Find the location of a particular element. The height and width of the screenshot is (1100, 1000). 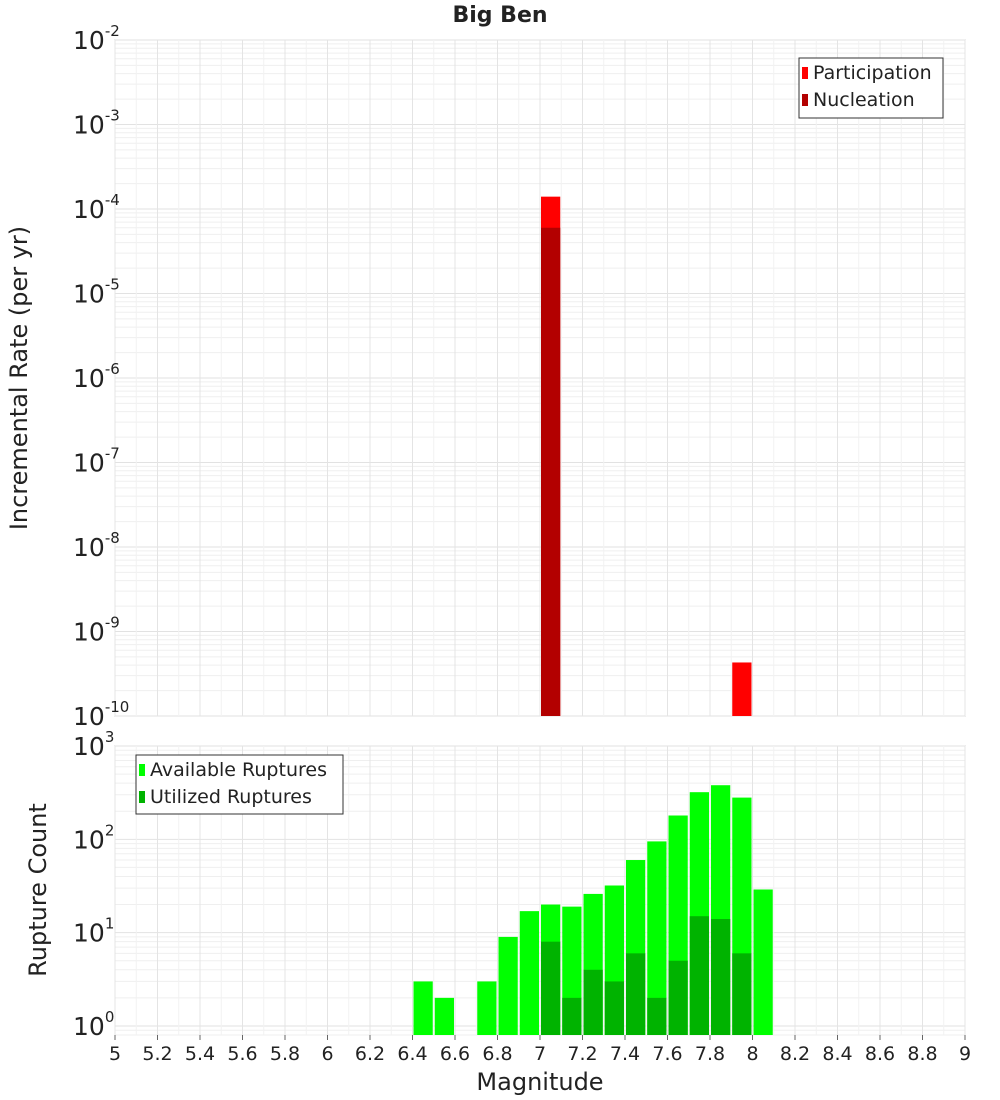

x-tick-label: 5.8 is located at coordinates (285, 1054).